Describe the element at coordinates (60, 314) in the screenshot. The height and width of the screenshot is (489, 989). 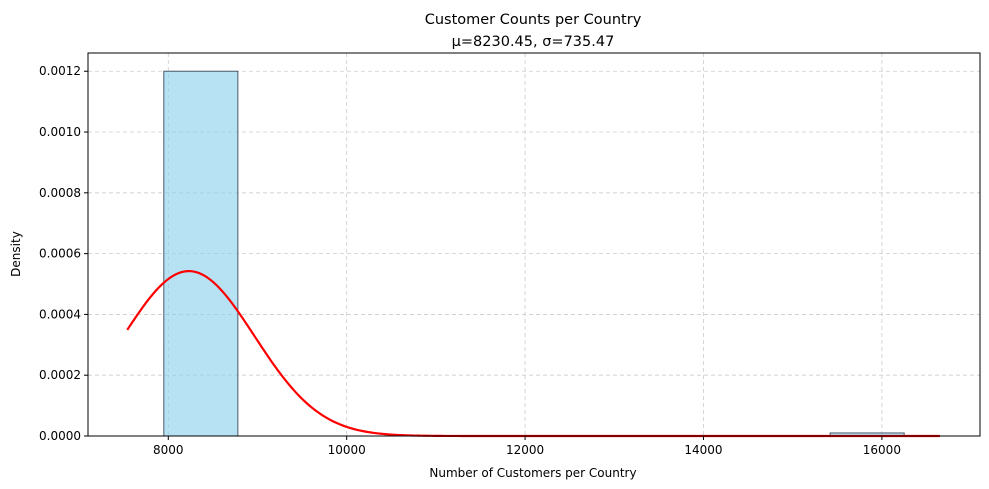
I see `y-tick-label: 0.0004` at that location.